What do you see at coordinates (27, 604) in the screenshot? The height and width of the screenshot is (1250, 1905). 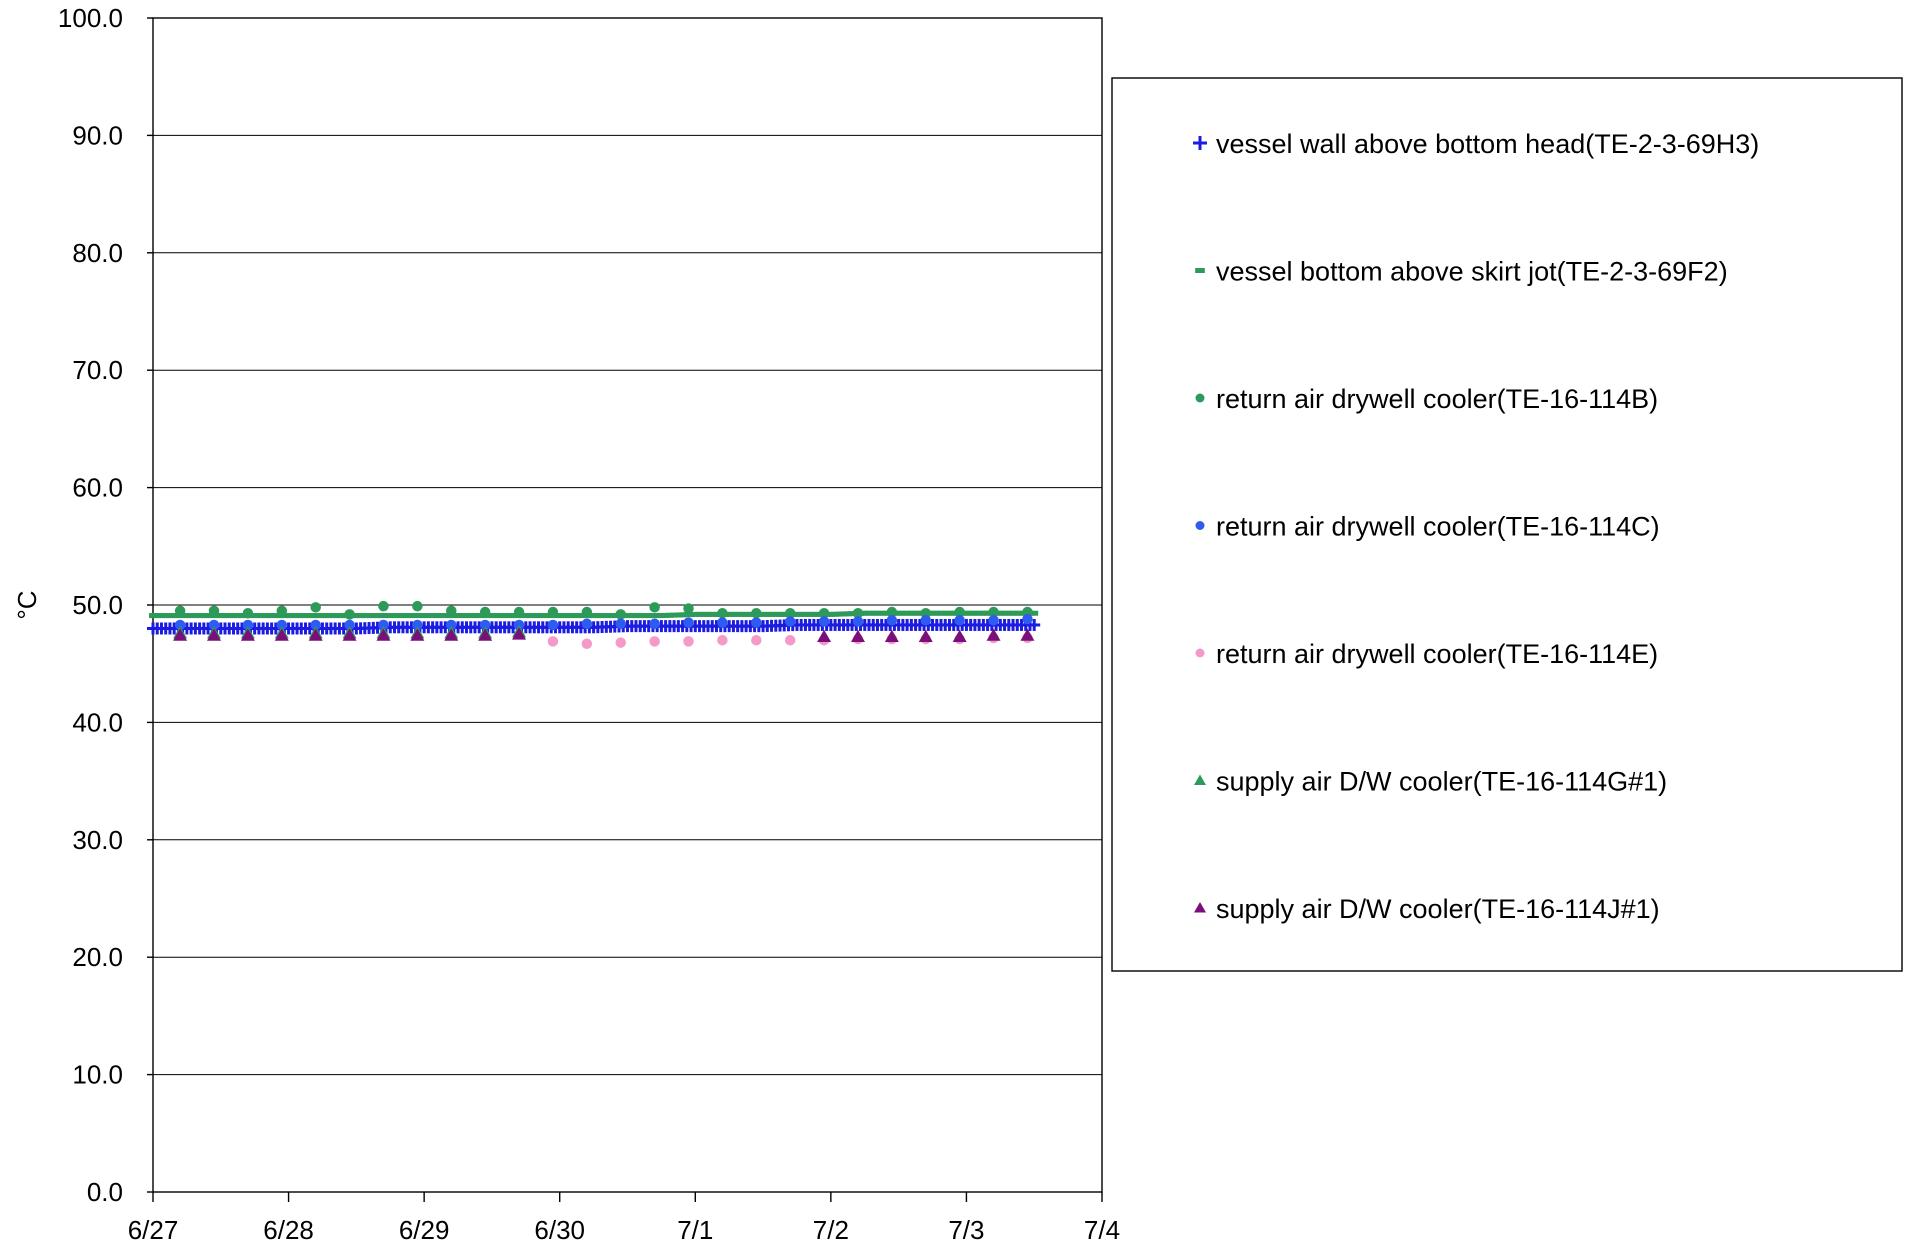 I see `y-axis-label: °C` at bounding box center [27, 604].